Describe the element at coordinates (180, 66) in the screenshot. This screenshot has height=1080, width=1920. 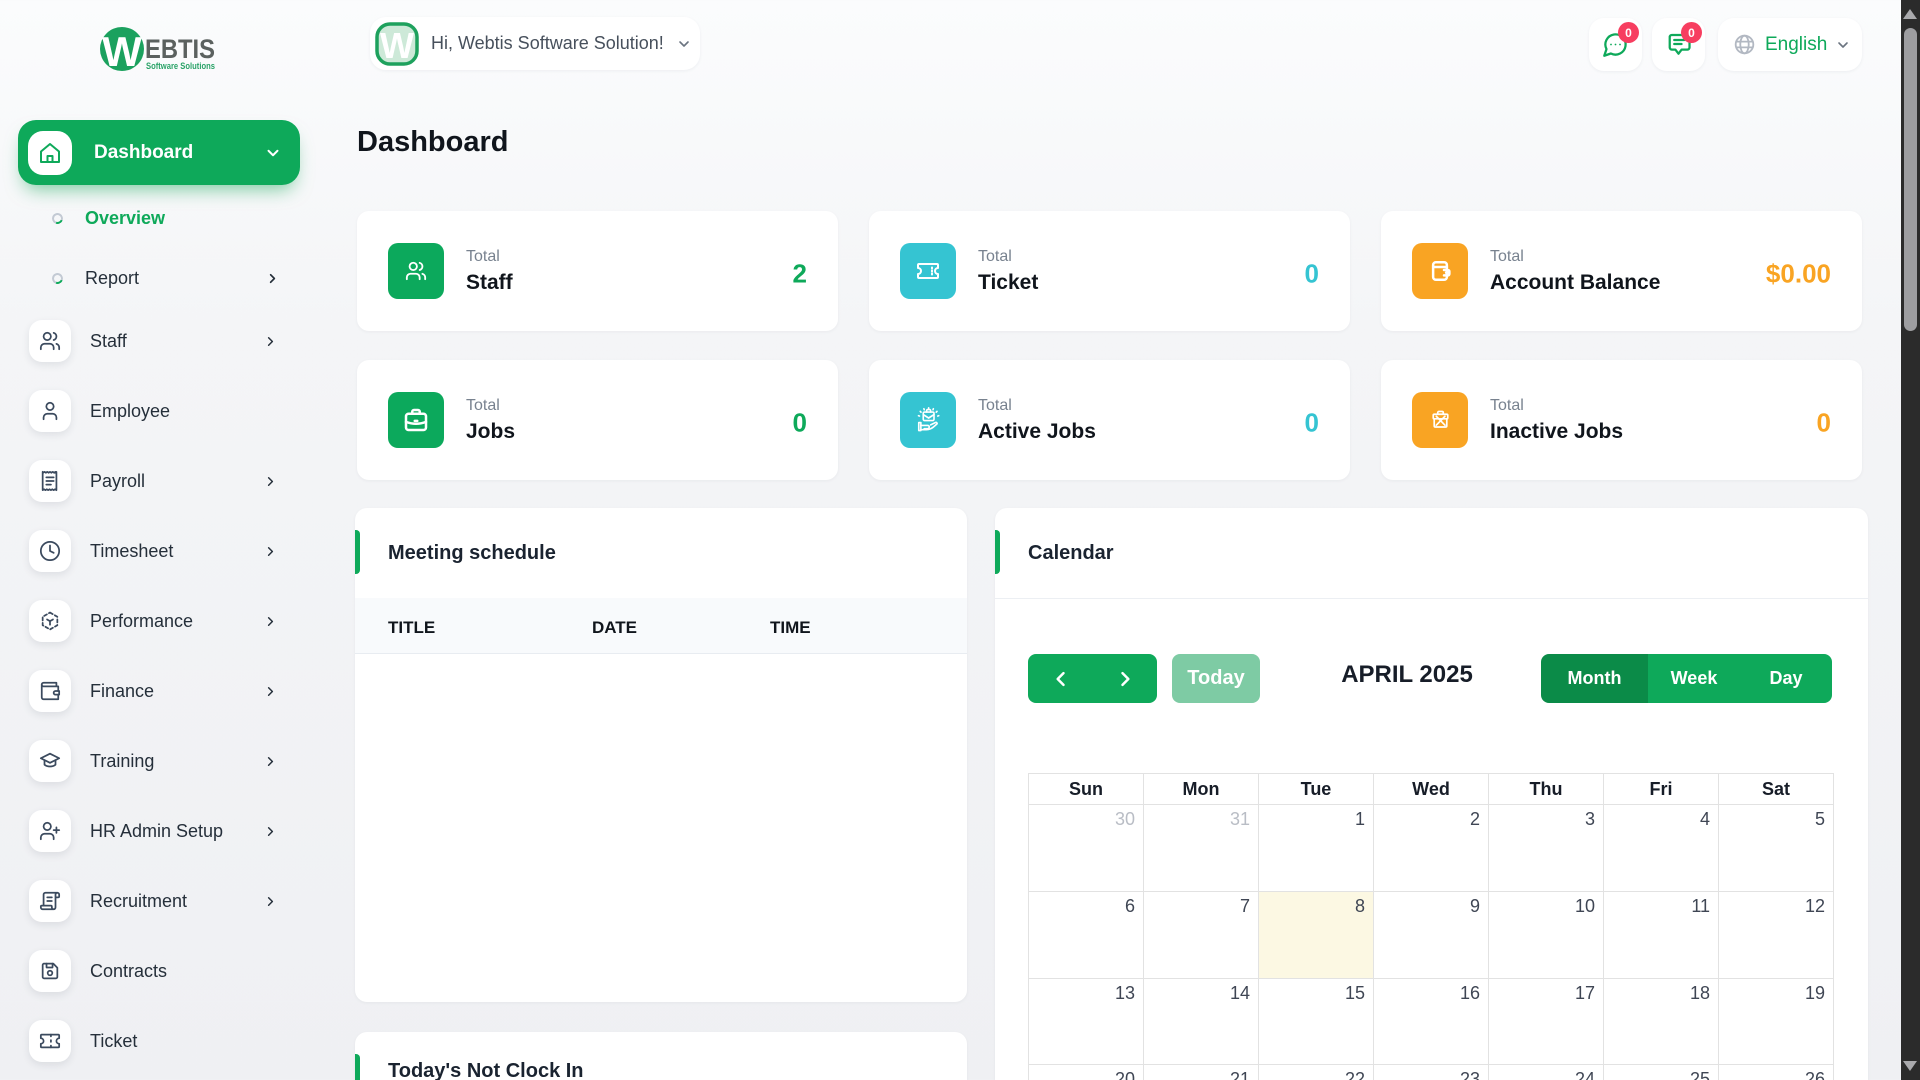
I see `svg-text: Software Solutions` at that location.